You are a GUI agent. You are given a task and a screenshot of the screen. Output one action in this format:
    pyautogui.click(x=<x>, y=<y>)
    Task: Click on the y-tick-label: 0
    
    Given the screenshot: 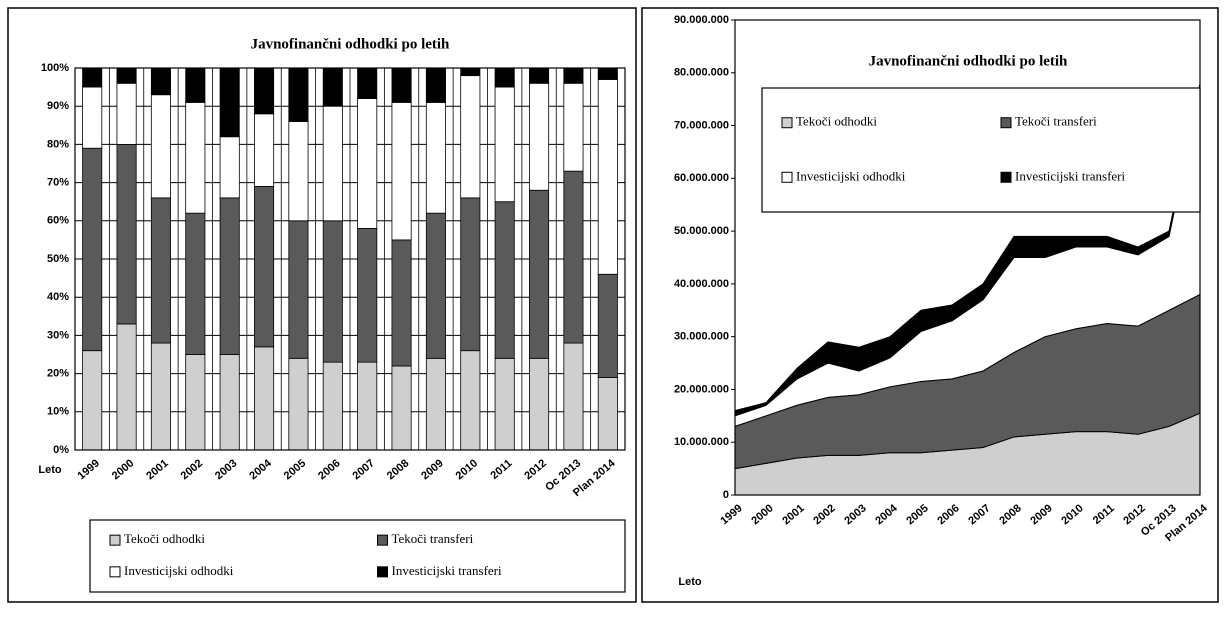 What is the action you would take?
    pyautogui.click(x=726, y=495)
    